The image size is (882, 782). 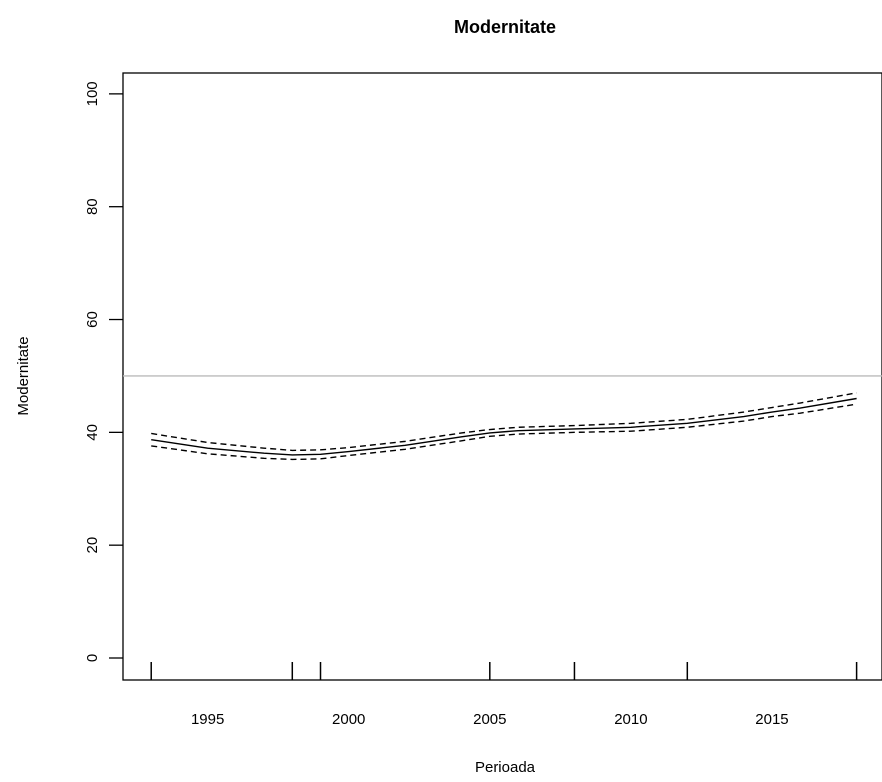 What do you see at coordinates (92, 658) in the screenshot?
I see `y-tick-label: 0` at bounding box center [92, 658].